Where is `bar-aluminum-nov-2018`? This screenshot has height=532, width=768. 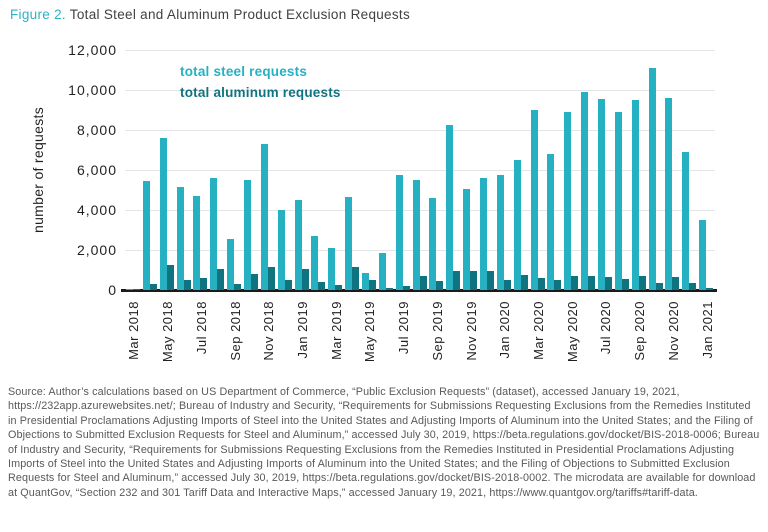 bar-aluminum-nov-2018 is located at coordinates (271, 278).